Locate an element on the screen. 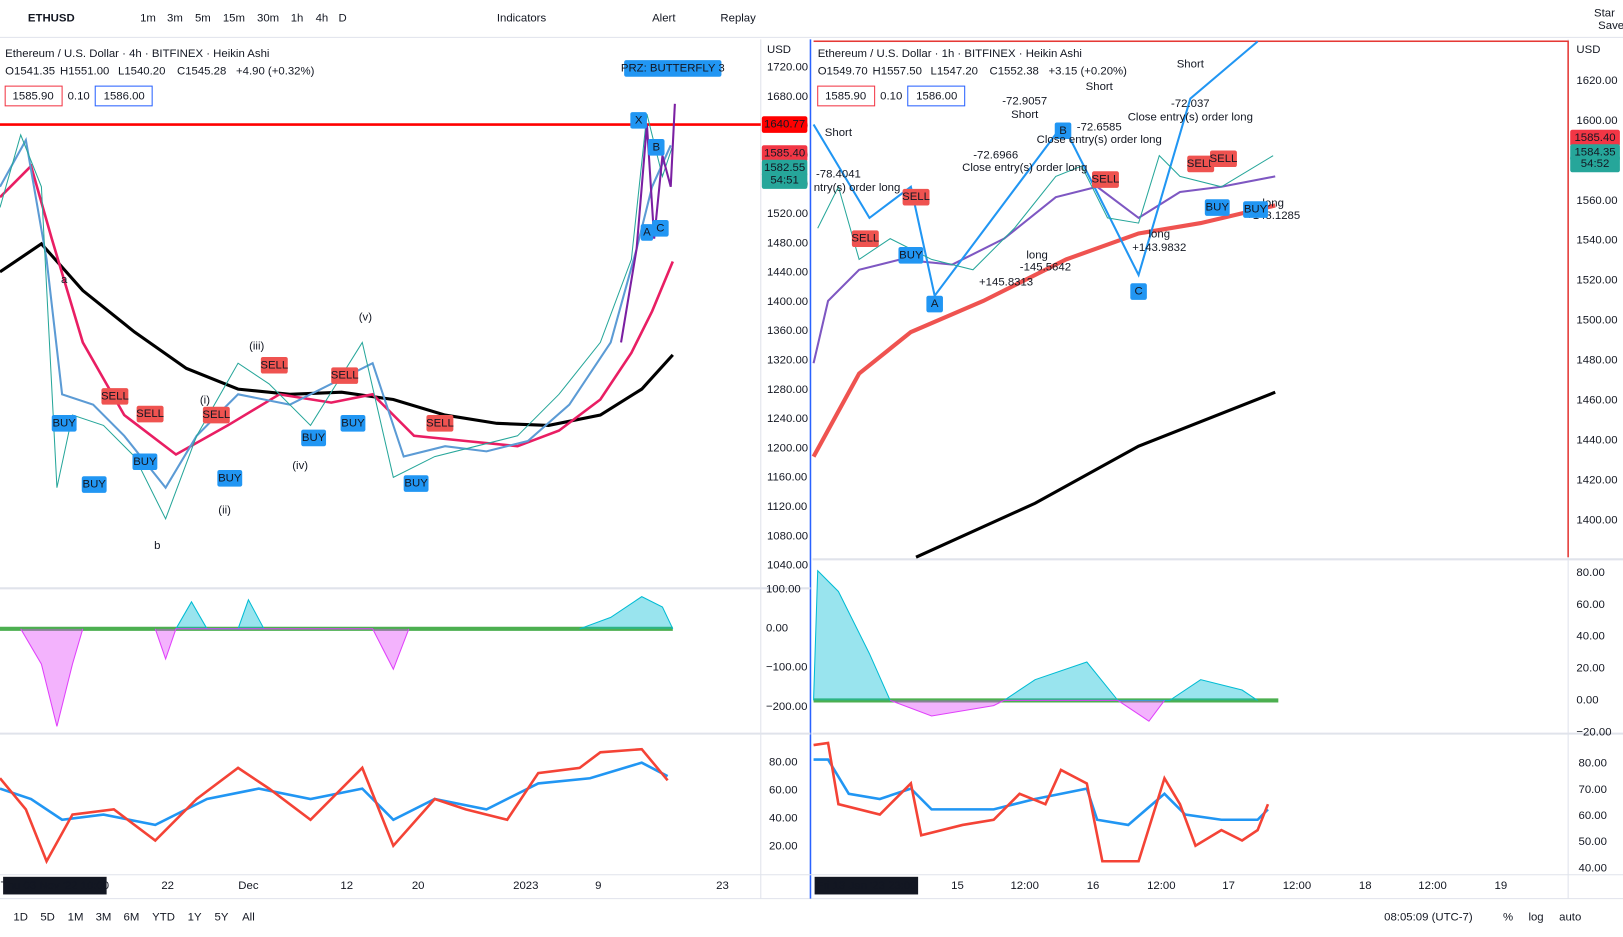  spread: 0.10 is located at coordinates (891, 97).